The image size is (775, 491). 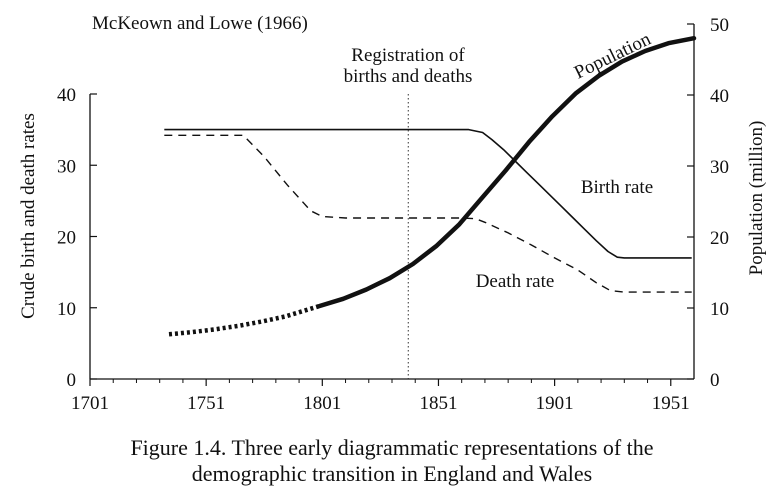 I want to click on right-axis-title: Population (million), so click(x=756, y=198).